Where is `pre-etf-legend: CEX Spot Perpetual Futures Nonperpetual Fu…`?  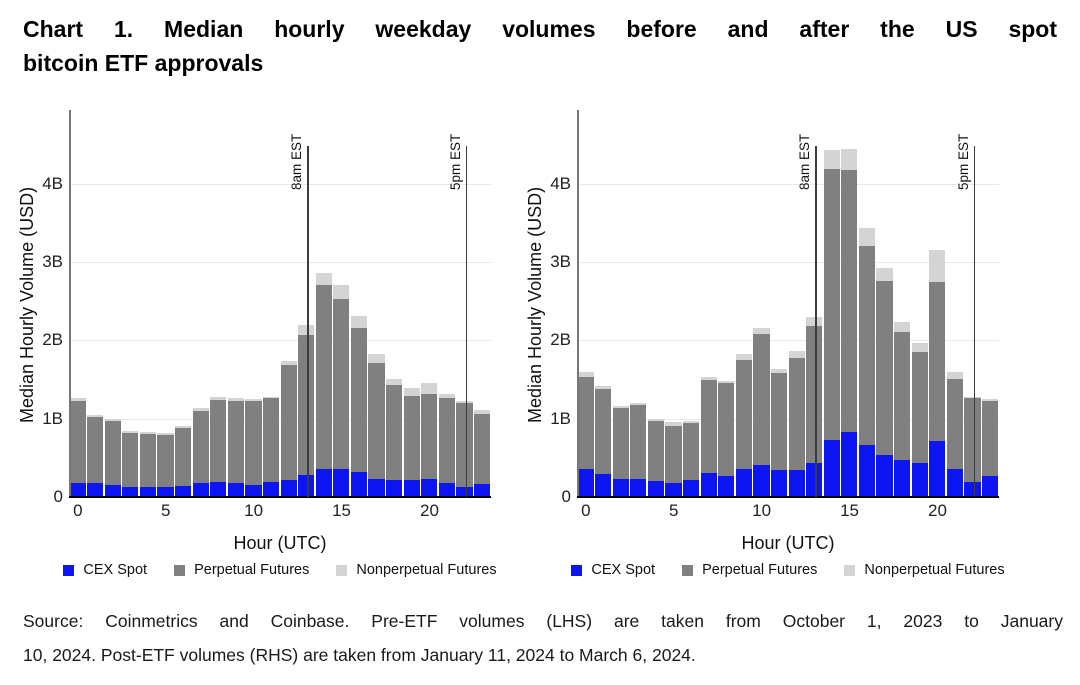 pre-etf-legend: CEX Spot Perpetual Futures Nonperpetual Fu… is located at coordinates (280, 570).